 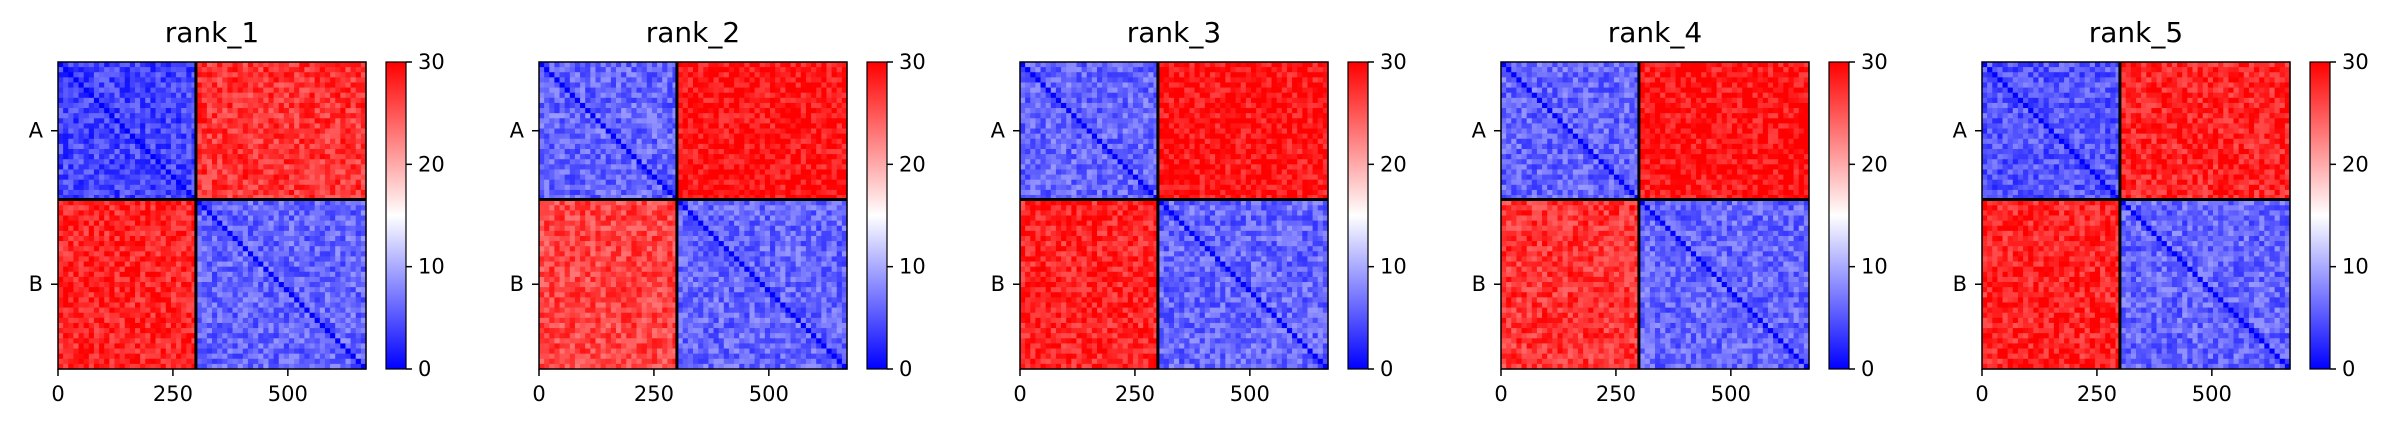 What do you see at coordinates (288, 394) in the screenshot?
I see `x-tick-label: 500` at bounding box center [288, 394].